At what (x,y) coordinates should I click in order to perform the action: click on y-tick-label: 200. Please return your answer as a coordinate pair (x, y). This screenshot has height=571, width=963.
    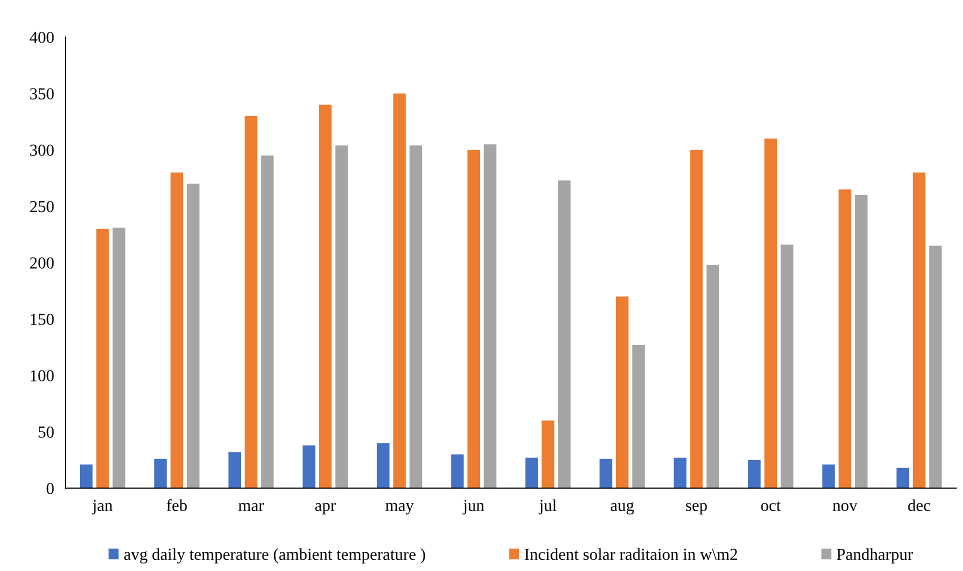
    Looking at the image, I should click on (42, 263).